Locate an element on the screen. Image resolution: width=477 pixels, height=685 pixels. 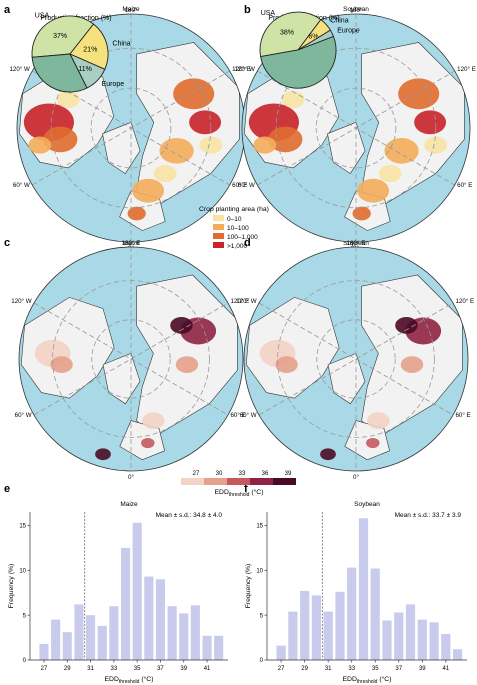
x-tick-0-4: 35 is located at coordinates (137, 669).